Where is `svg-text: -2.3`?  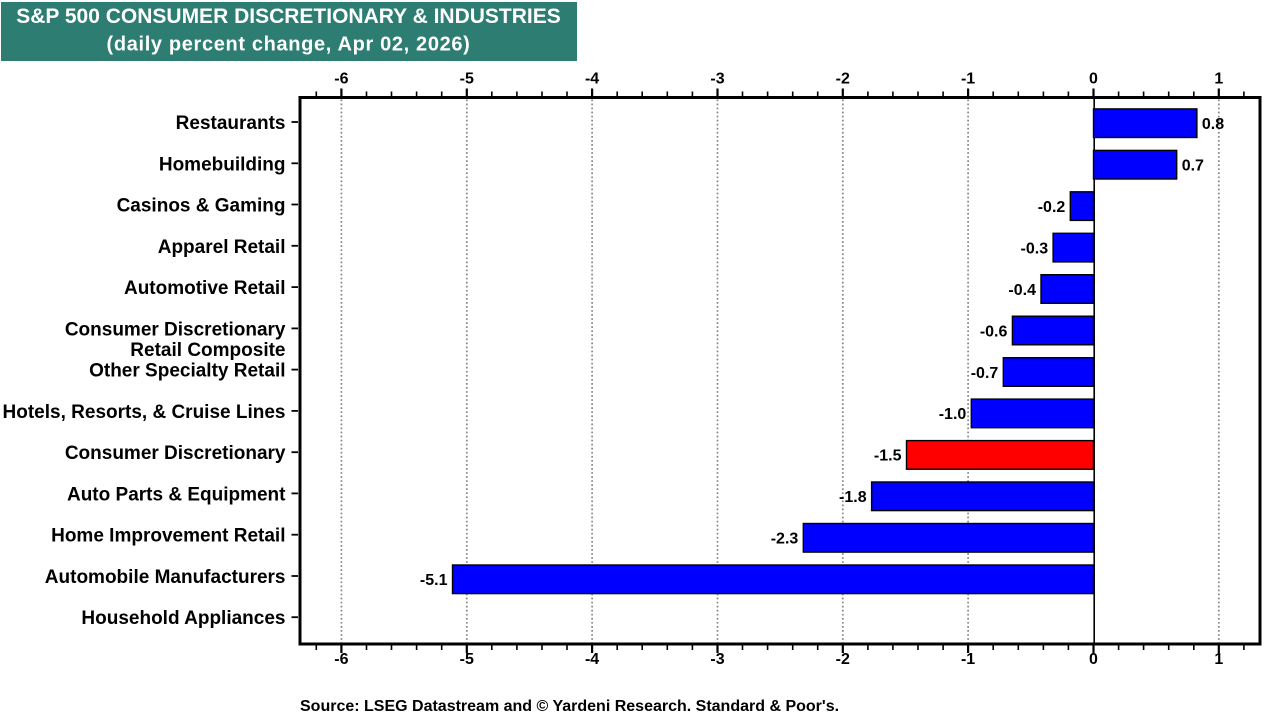 svg-text: -2.3 is located at coordinates (785, 539).